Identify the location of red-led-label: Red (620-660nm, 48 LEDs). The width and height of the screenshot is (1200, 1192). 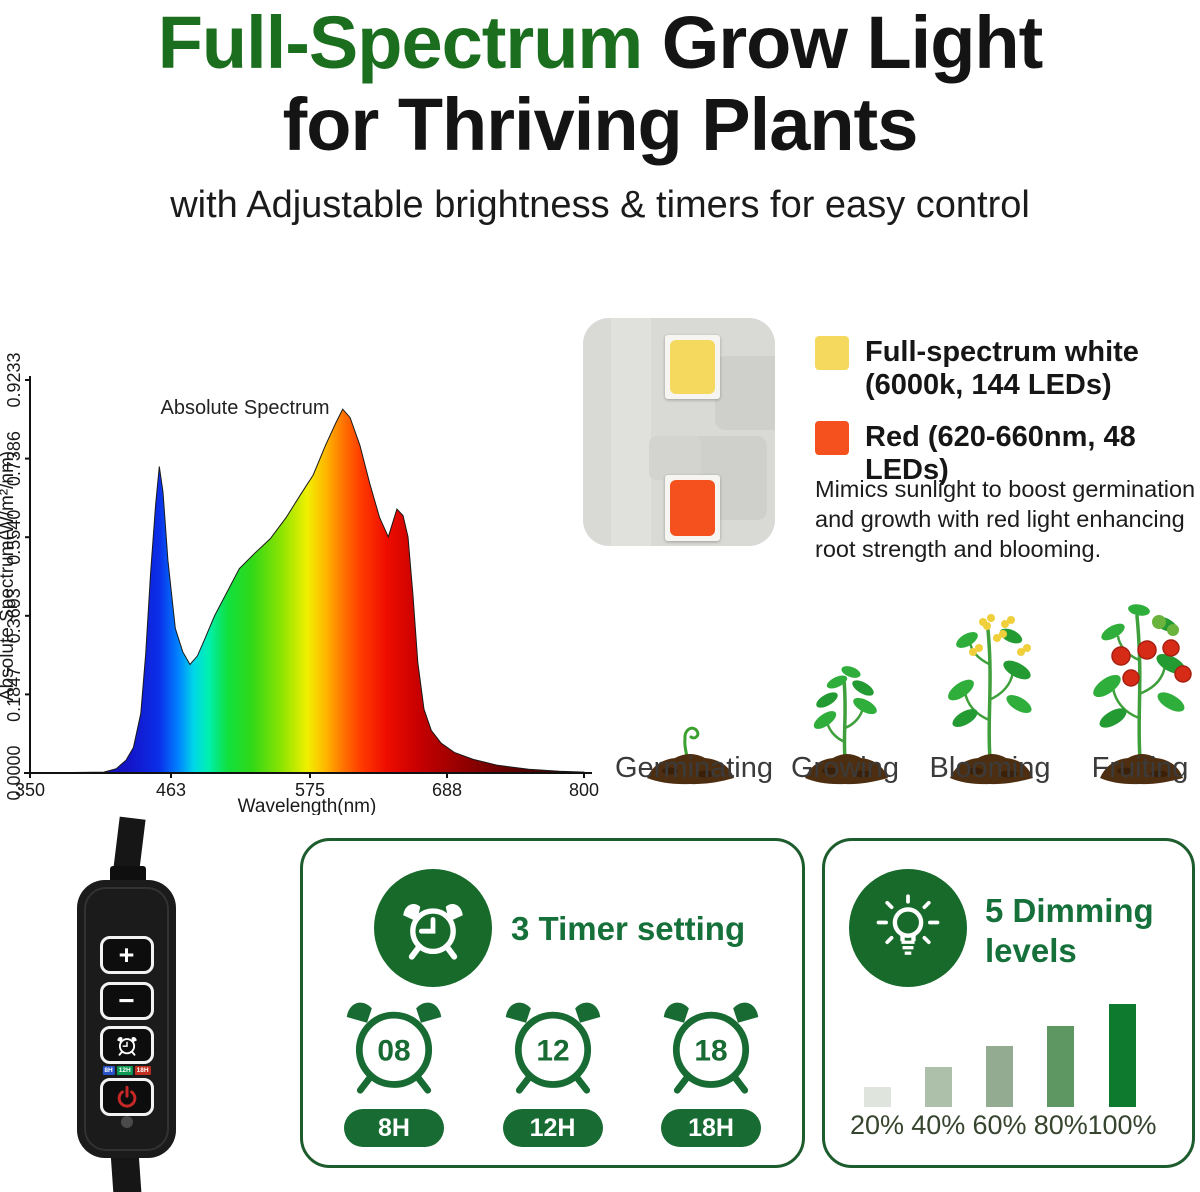
(1000, 453).